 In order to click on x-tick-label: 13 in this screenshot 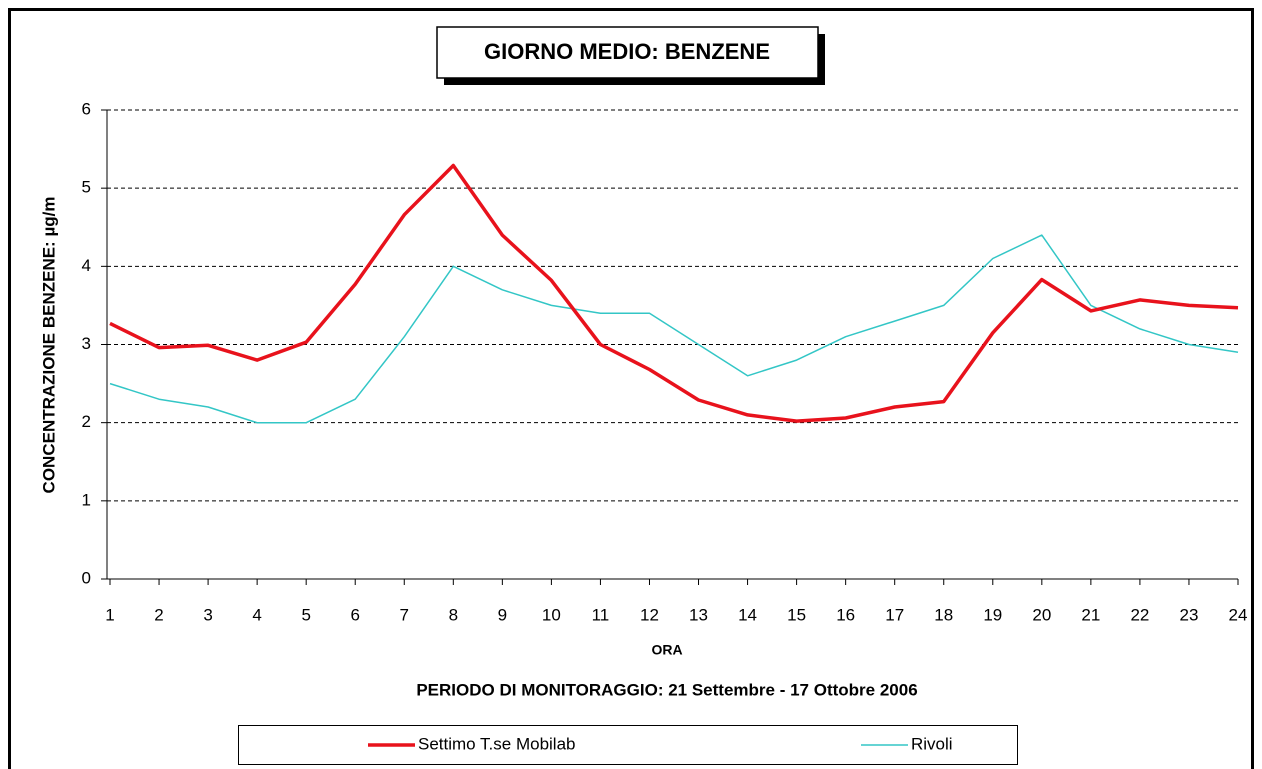, I will do `click(698, 614)`.